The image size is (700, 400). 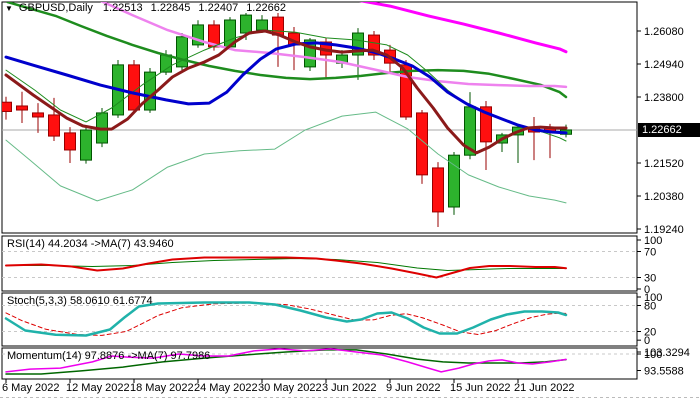 I want to click on symbol-timeframe-label: GBPUSD,Daily, so click(x=55, y=8).